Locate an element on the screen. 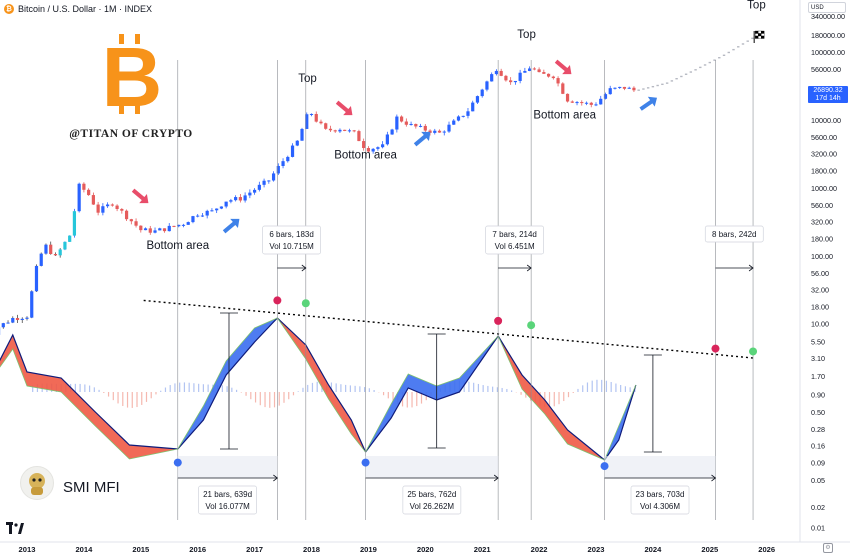 Image resolution: width=850 pixels, height=560 pixels. range-volume-label: Vol 6.451M is located at coordinates (515, 246).